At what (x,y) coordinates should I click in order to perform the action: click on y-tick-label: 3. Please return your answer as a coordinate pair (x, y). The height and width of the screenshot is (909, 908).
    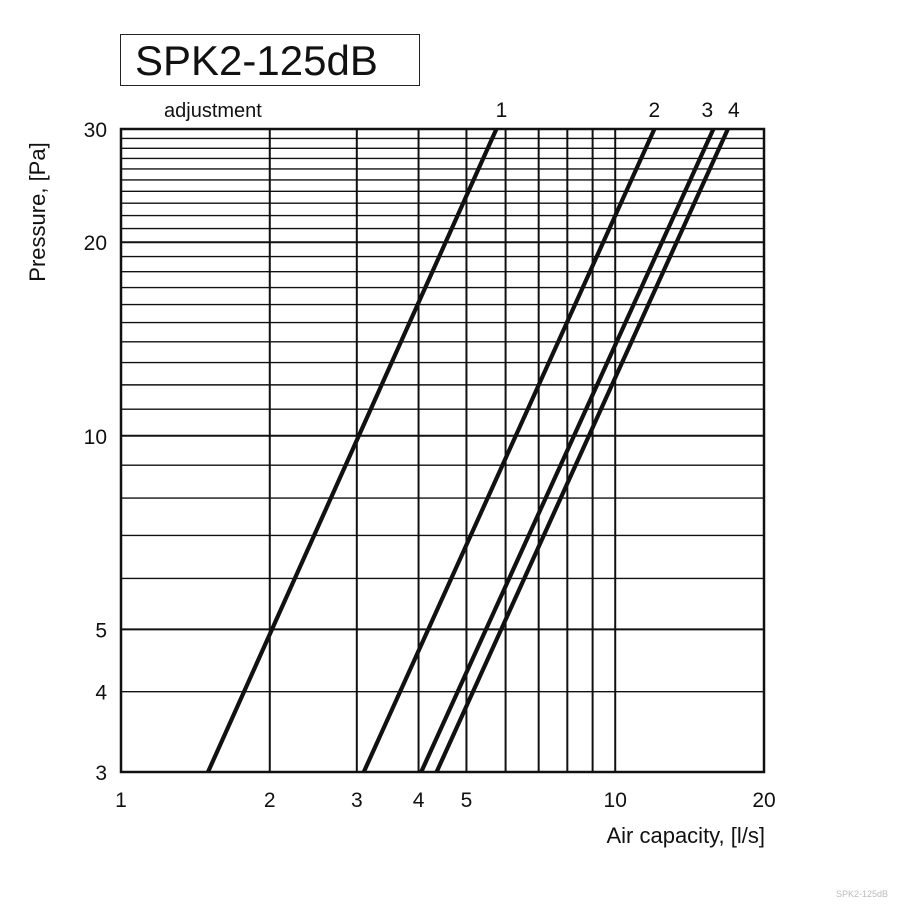
    Looking at the image, I should click on (101, 773).